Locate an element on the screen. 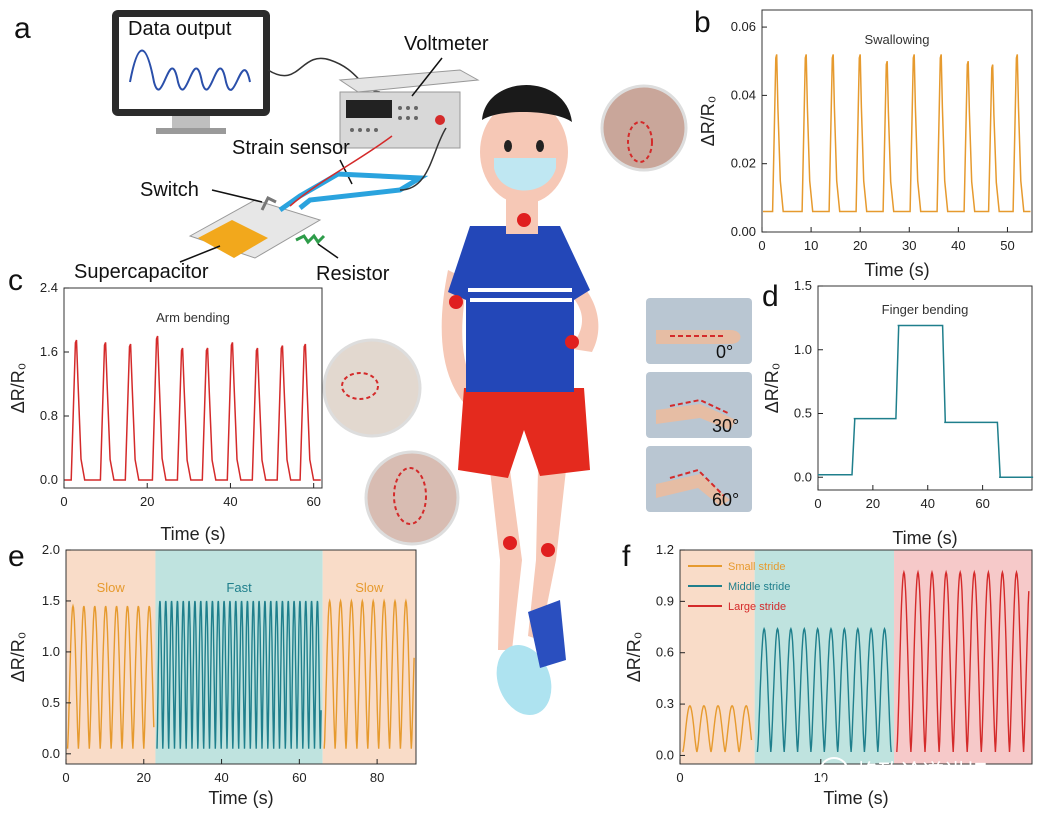 The width and height of the screenshot is (1044, 817). wechat-icon is located at coordinates (834, 772).